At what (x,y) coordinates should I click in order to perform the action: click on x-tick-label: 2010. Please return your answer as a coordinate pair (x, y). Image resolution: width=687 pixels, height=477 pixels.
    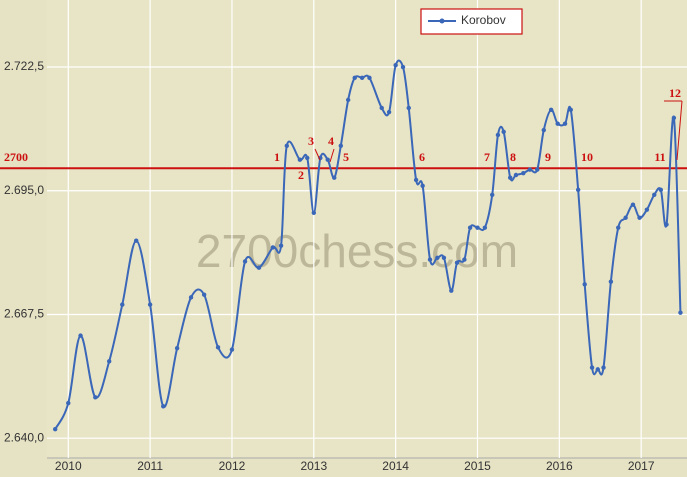
    Looking at the image, I should click on (68, 466).